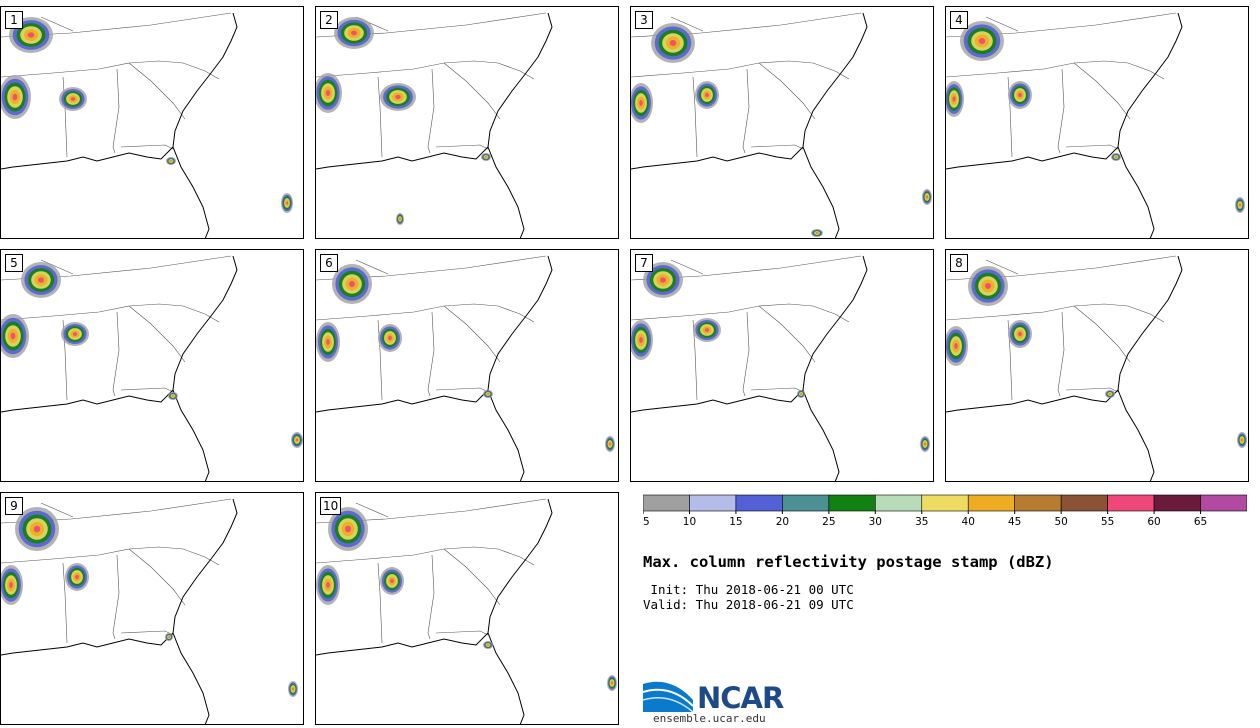 Image resolution: width=1260 pixels, height=728 pixels. I want to click on ensemble-member-panel: 6, so click(467, 365).